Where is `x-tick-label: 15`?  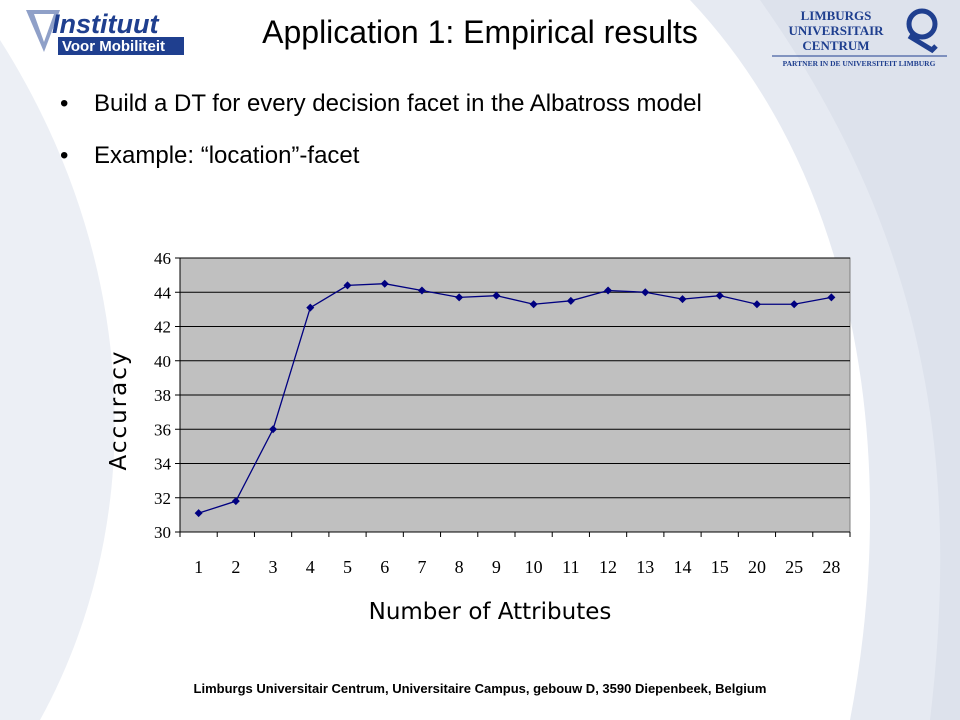 x-tick-label: 15 is located at coordinates (720, 567).